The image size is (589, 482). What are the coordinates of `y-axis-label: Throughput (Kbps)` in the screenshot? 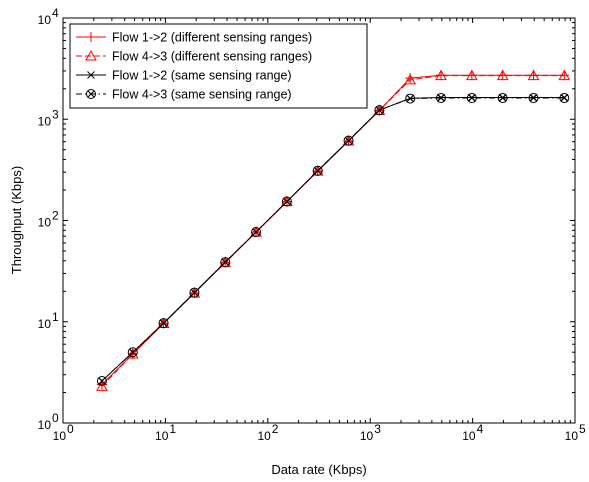 It's located at (16, 220).